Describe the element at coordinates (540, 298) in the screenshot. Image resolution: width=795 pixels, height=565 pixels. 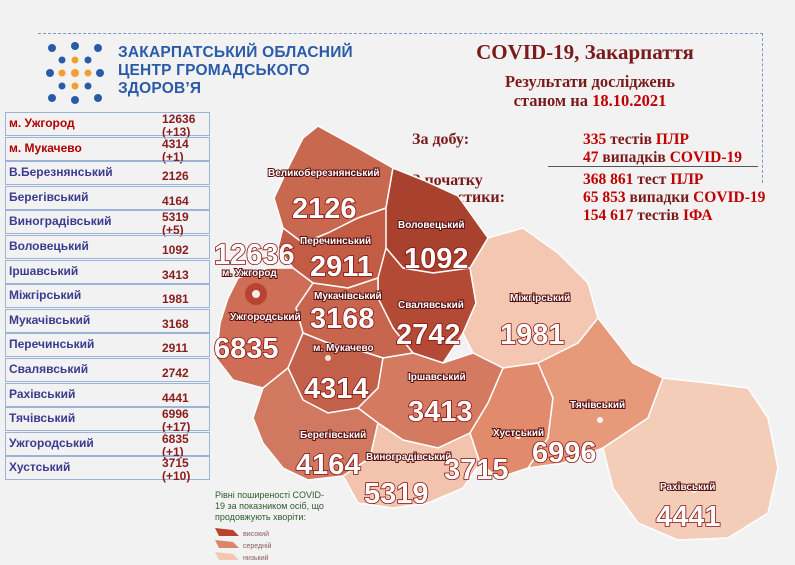
I see `map-label-mizhhirskyi: Міжгірський` at that location.